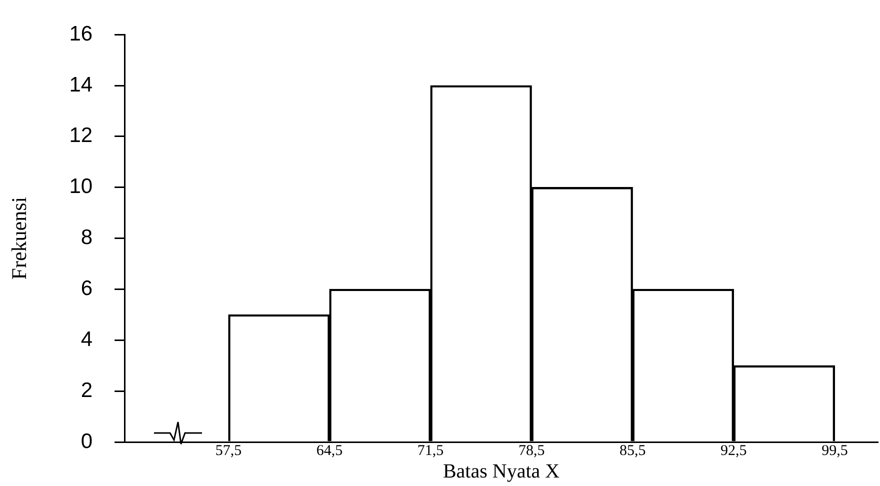 Image resolution: width=880 pixels, height=486 pixels. What do you see at coordinates (86, 390) in the screenshot?
I see `y-tick-label: 2` at bounding box center [86, 390].